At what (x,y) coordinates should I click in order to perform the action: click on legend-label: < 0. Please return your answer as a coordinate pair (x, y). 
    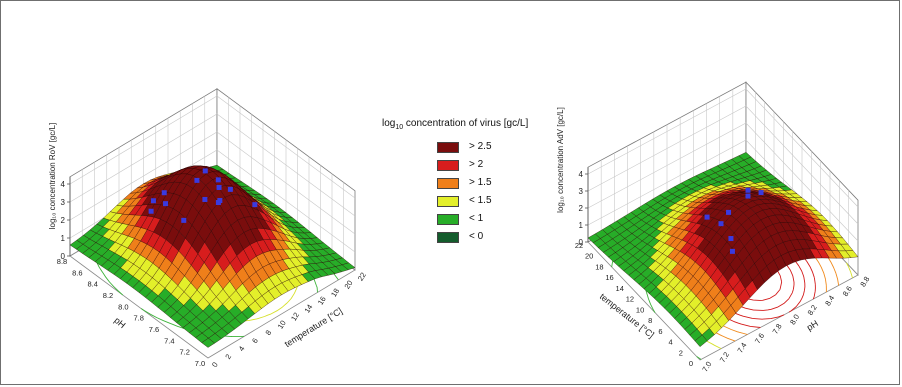
    Looking at the image, I should click on (476, 236).